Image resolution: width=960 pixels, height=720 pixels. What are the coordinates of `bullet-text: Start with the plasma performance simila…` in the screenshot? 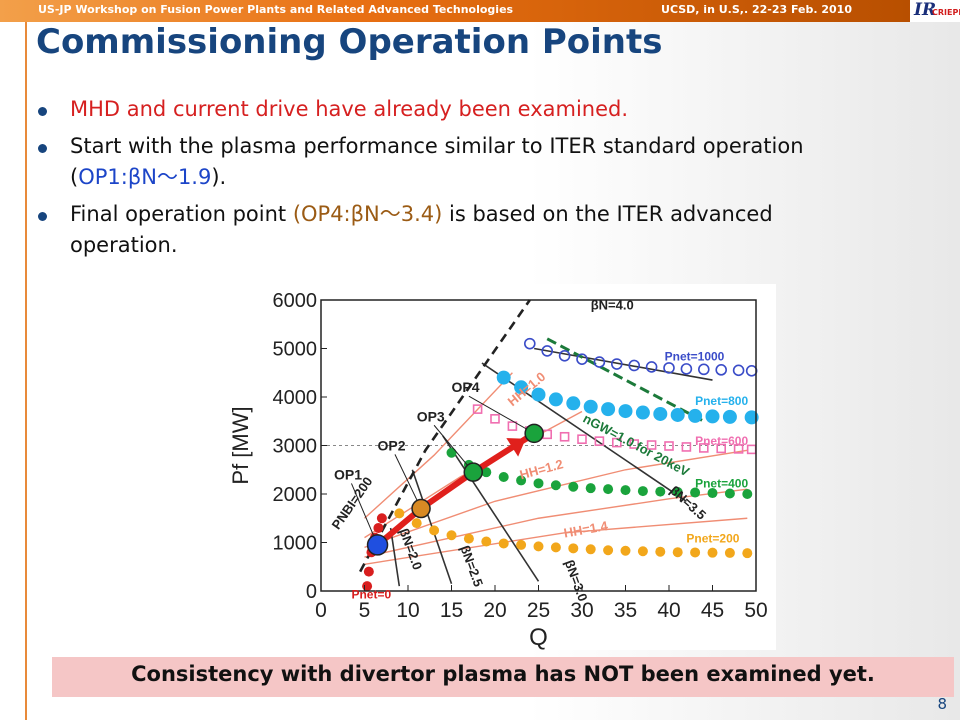 It's located at (437, 161).